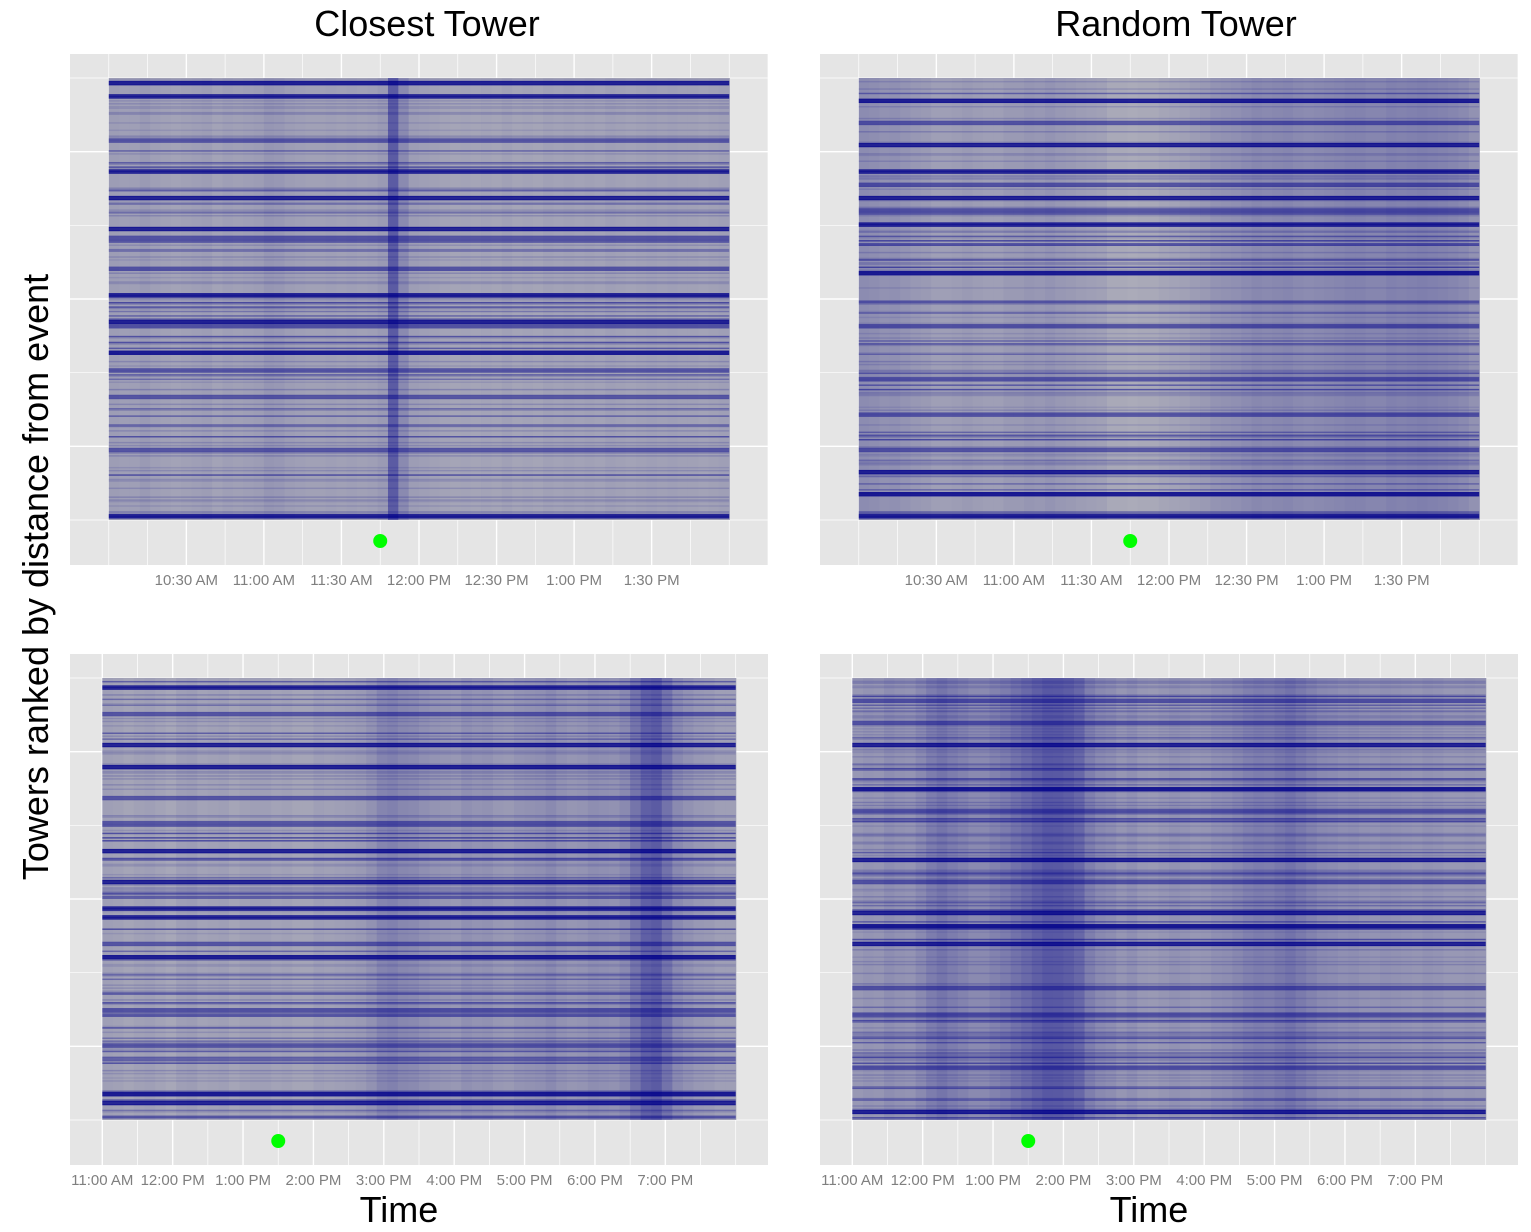 This screenshot has width=1531, height=1232. I want to click on x-tick-label: 1:30 PM, so click(652, 580).